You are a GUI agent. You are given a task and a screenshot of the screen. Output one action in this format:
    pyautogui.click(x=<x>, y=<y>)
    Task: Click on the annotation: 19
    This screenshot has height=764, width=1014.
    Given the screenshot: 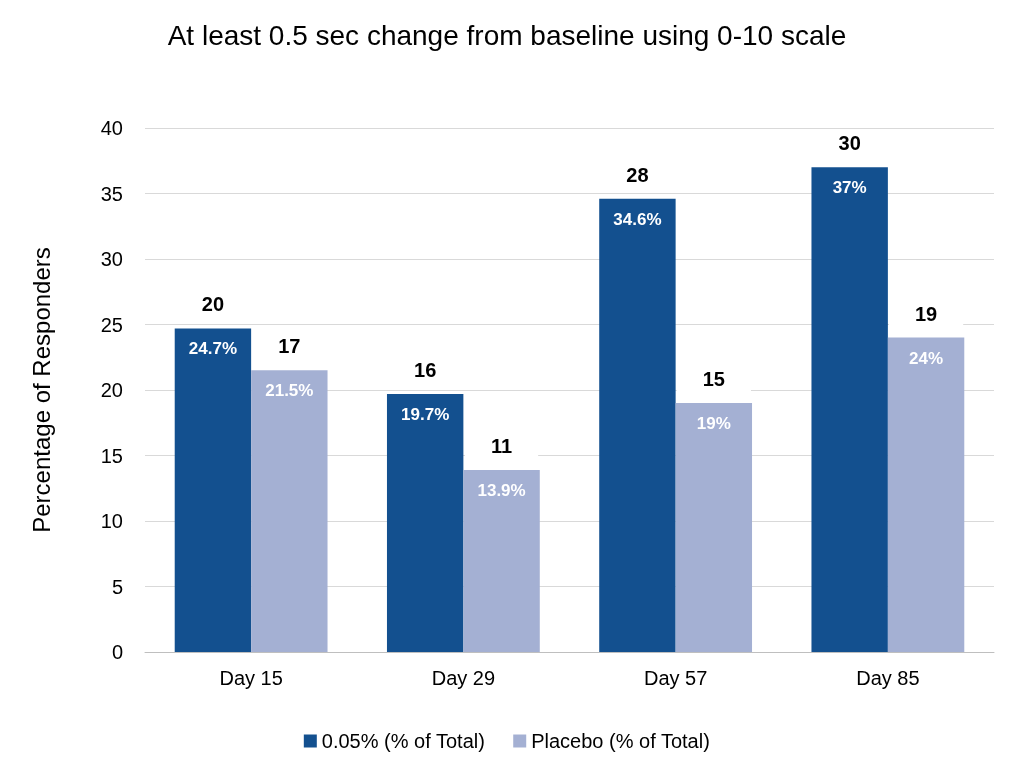 What is the action you would take?
    pyautogui.click(x=926, y=313)
    